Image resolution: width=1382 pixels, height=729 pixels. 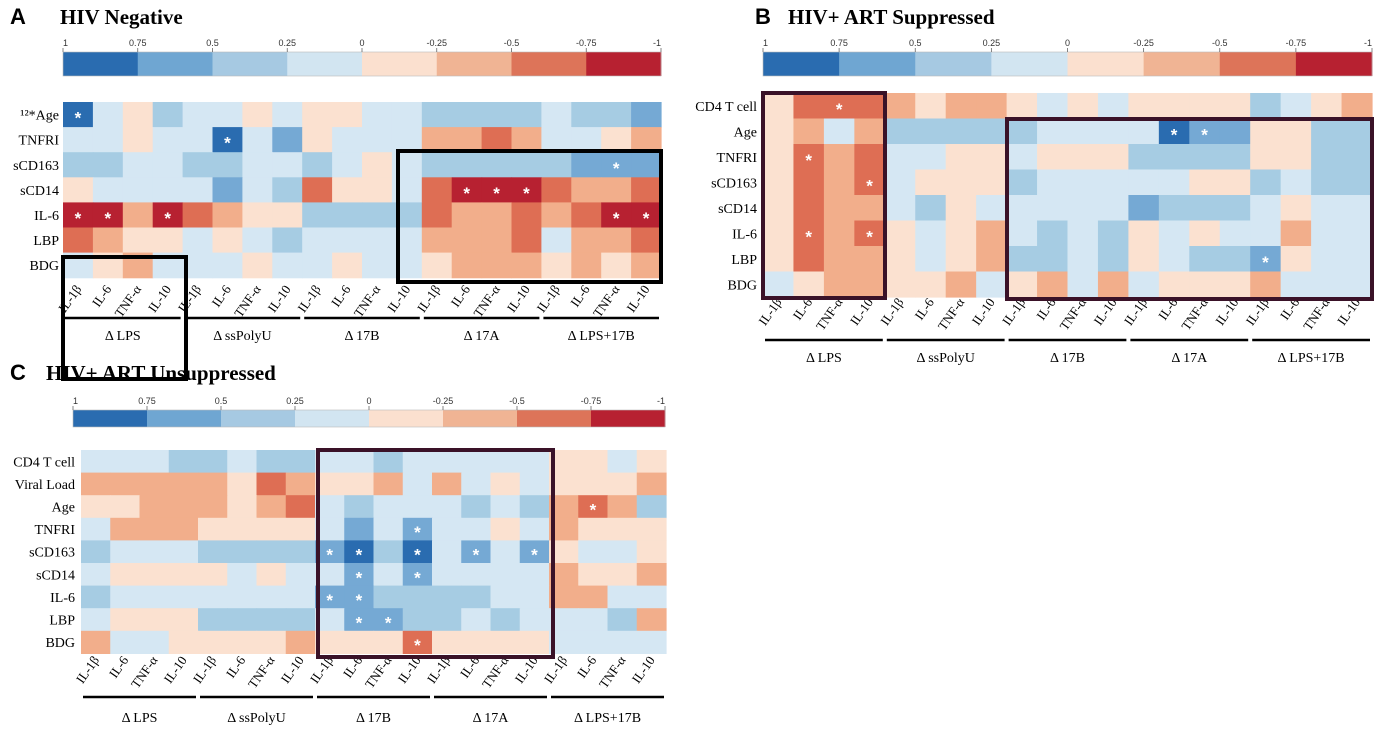 What do you see at coordinates (45, 485) in the screenshot?
I see `panel-c-row-label: Viral Load` at bounding box center [45, 485].